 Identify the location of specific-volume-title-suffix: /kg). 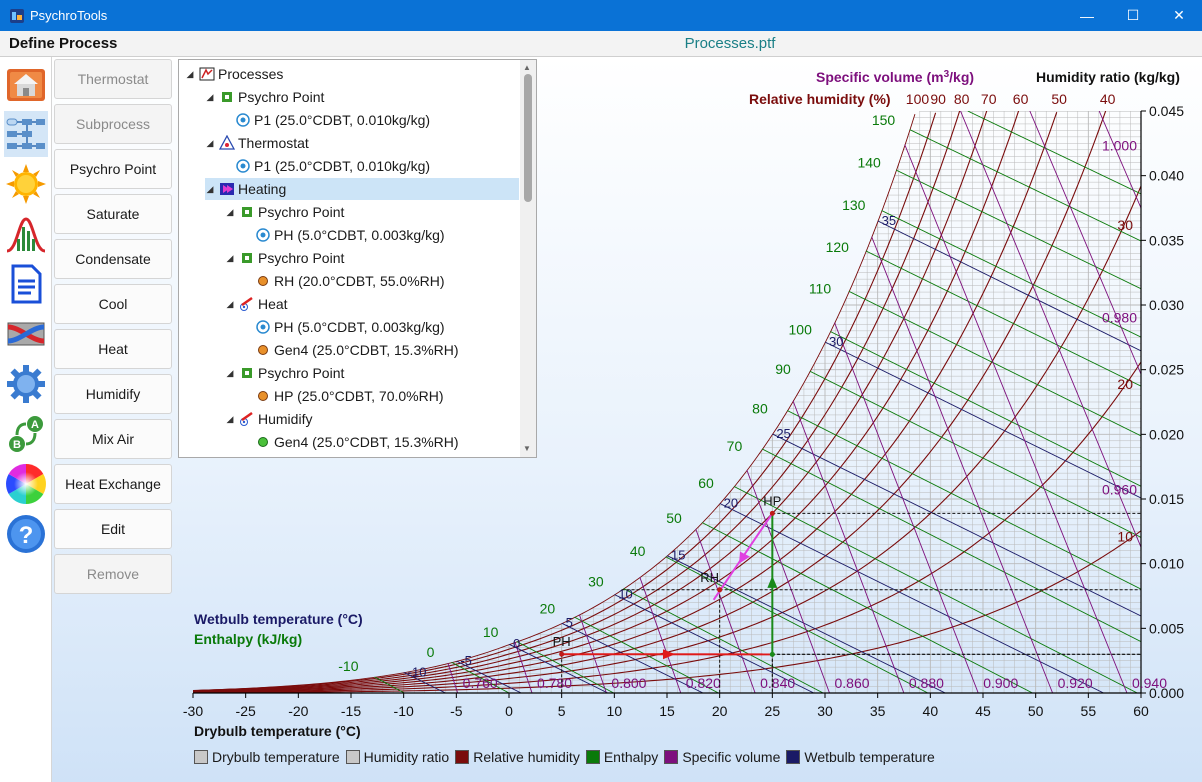
(961, 77).